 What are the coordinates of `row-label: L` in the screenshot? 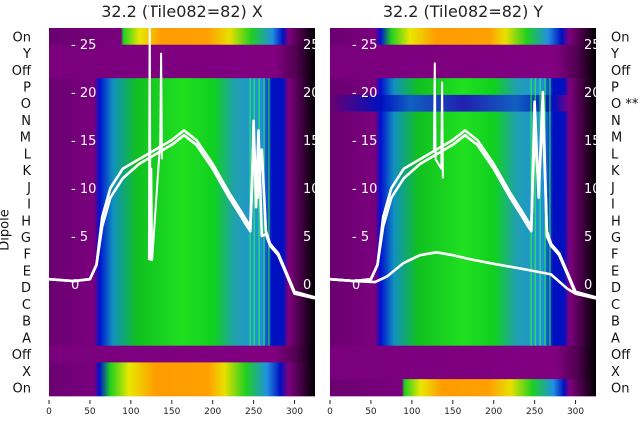 It's located at (28, 154).